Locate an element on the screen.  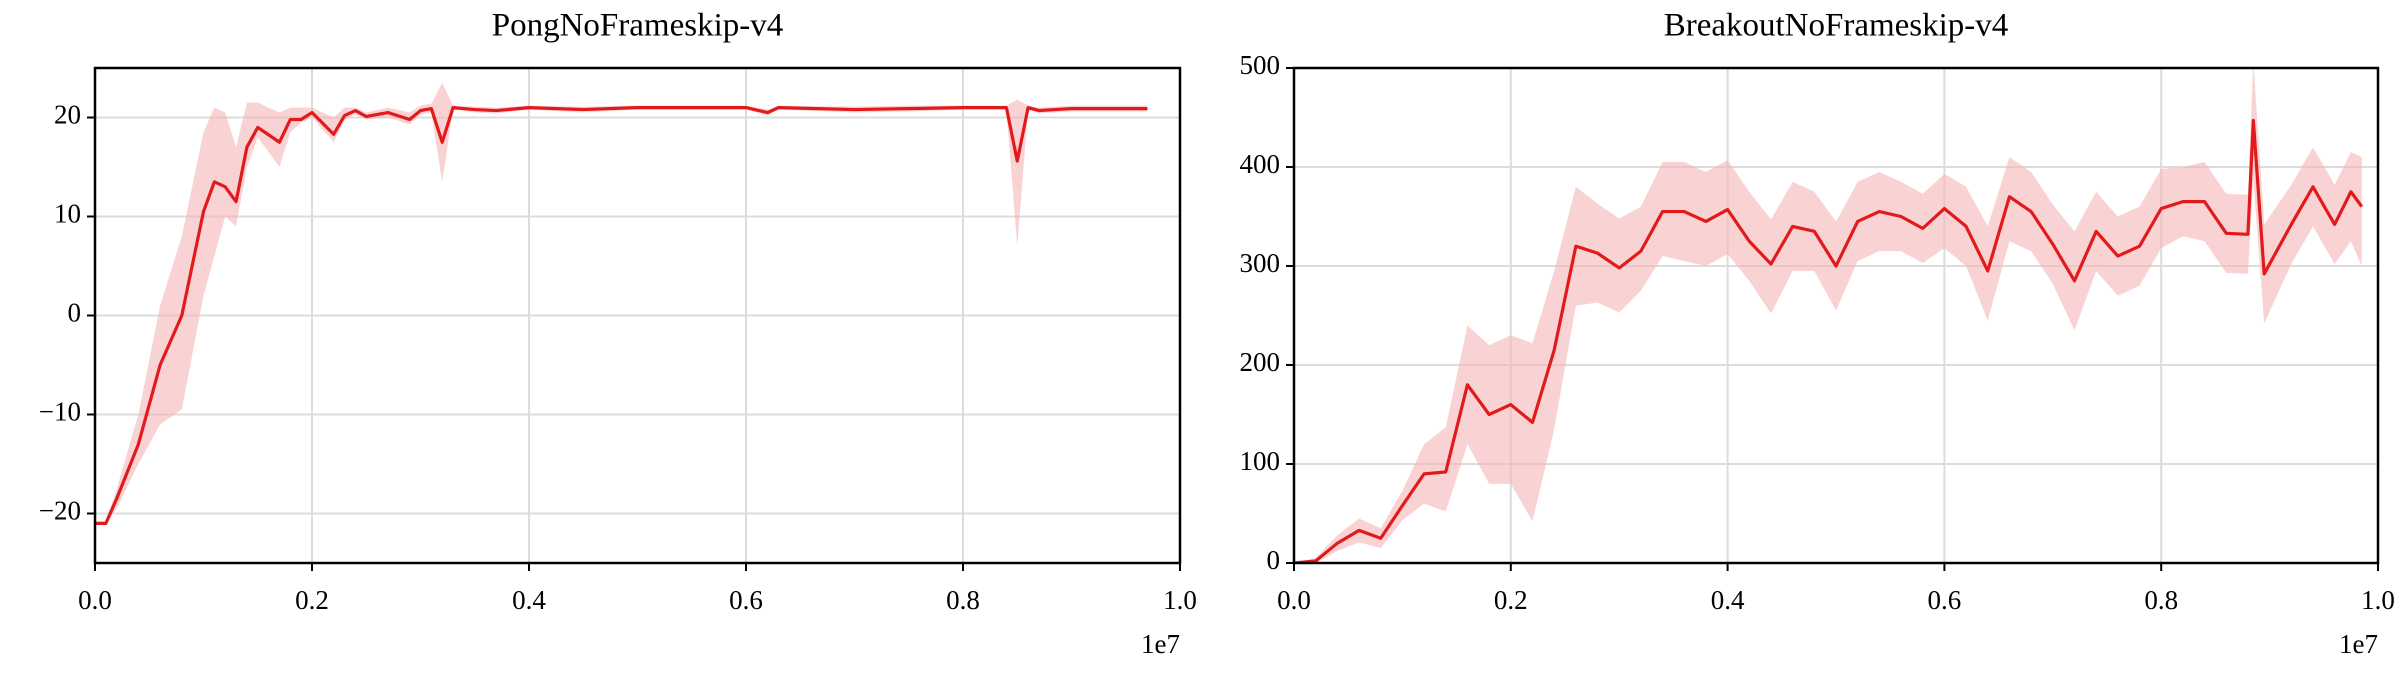
y-tick-label: 100 is located at coordinates (1260, 461).